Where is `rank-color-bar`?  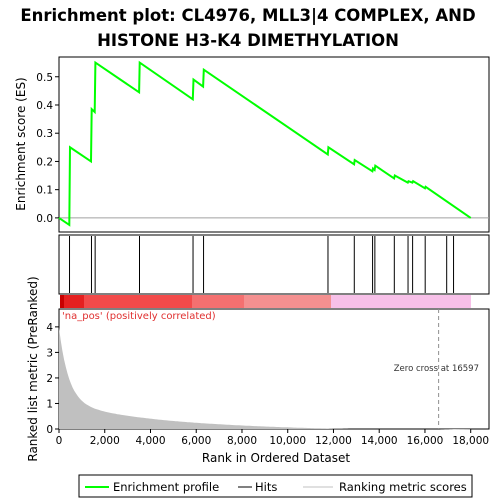 rank-color-bar is located at coordinates (265, 301).